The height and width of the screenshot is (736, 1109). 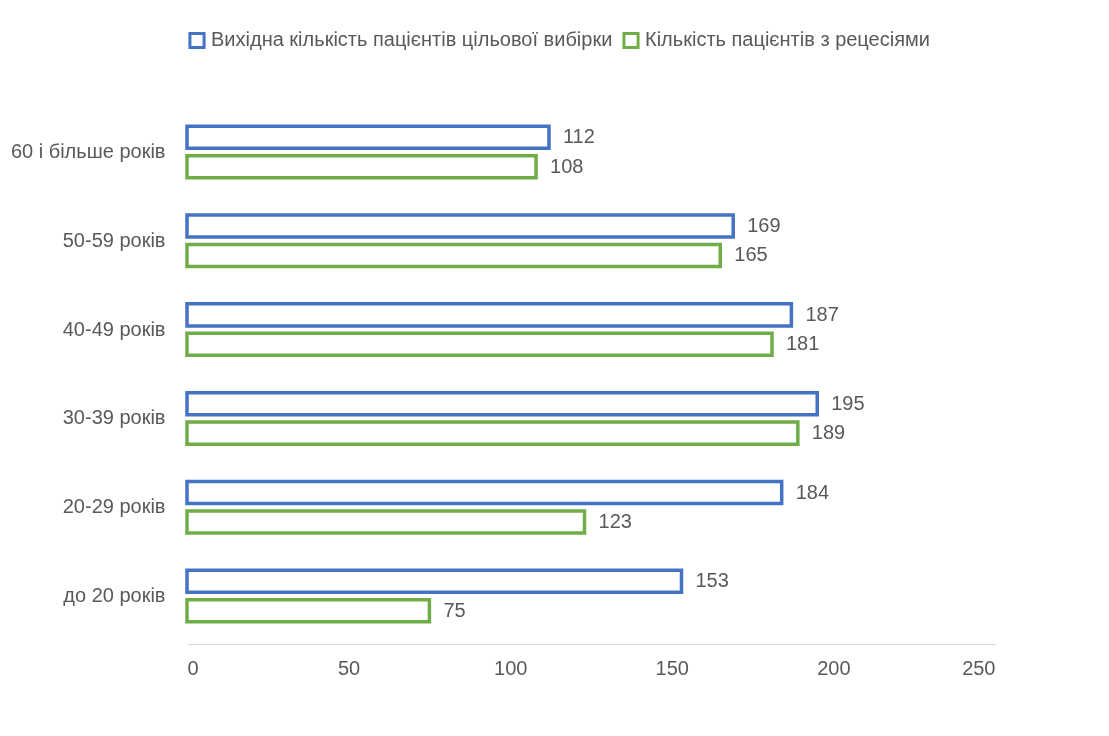 I want to click on x-tick-label: 150, so click(x=672, y=667).